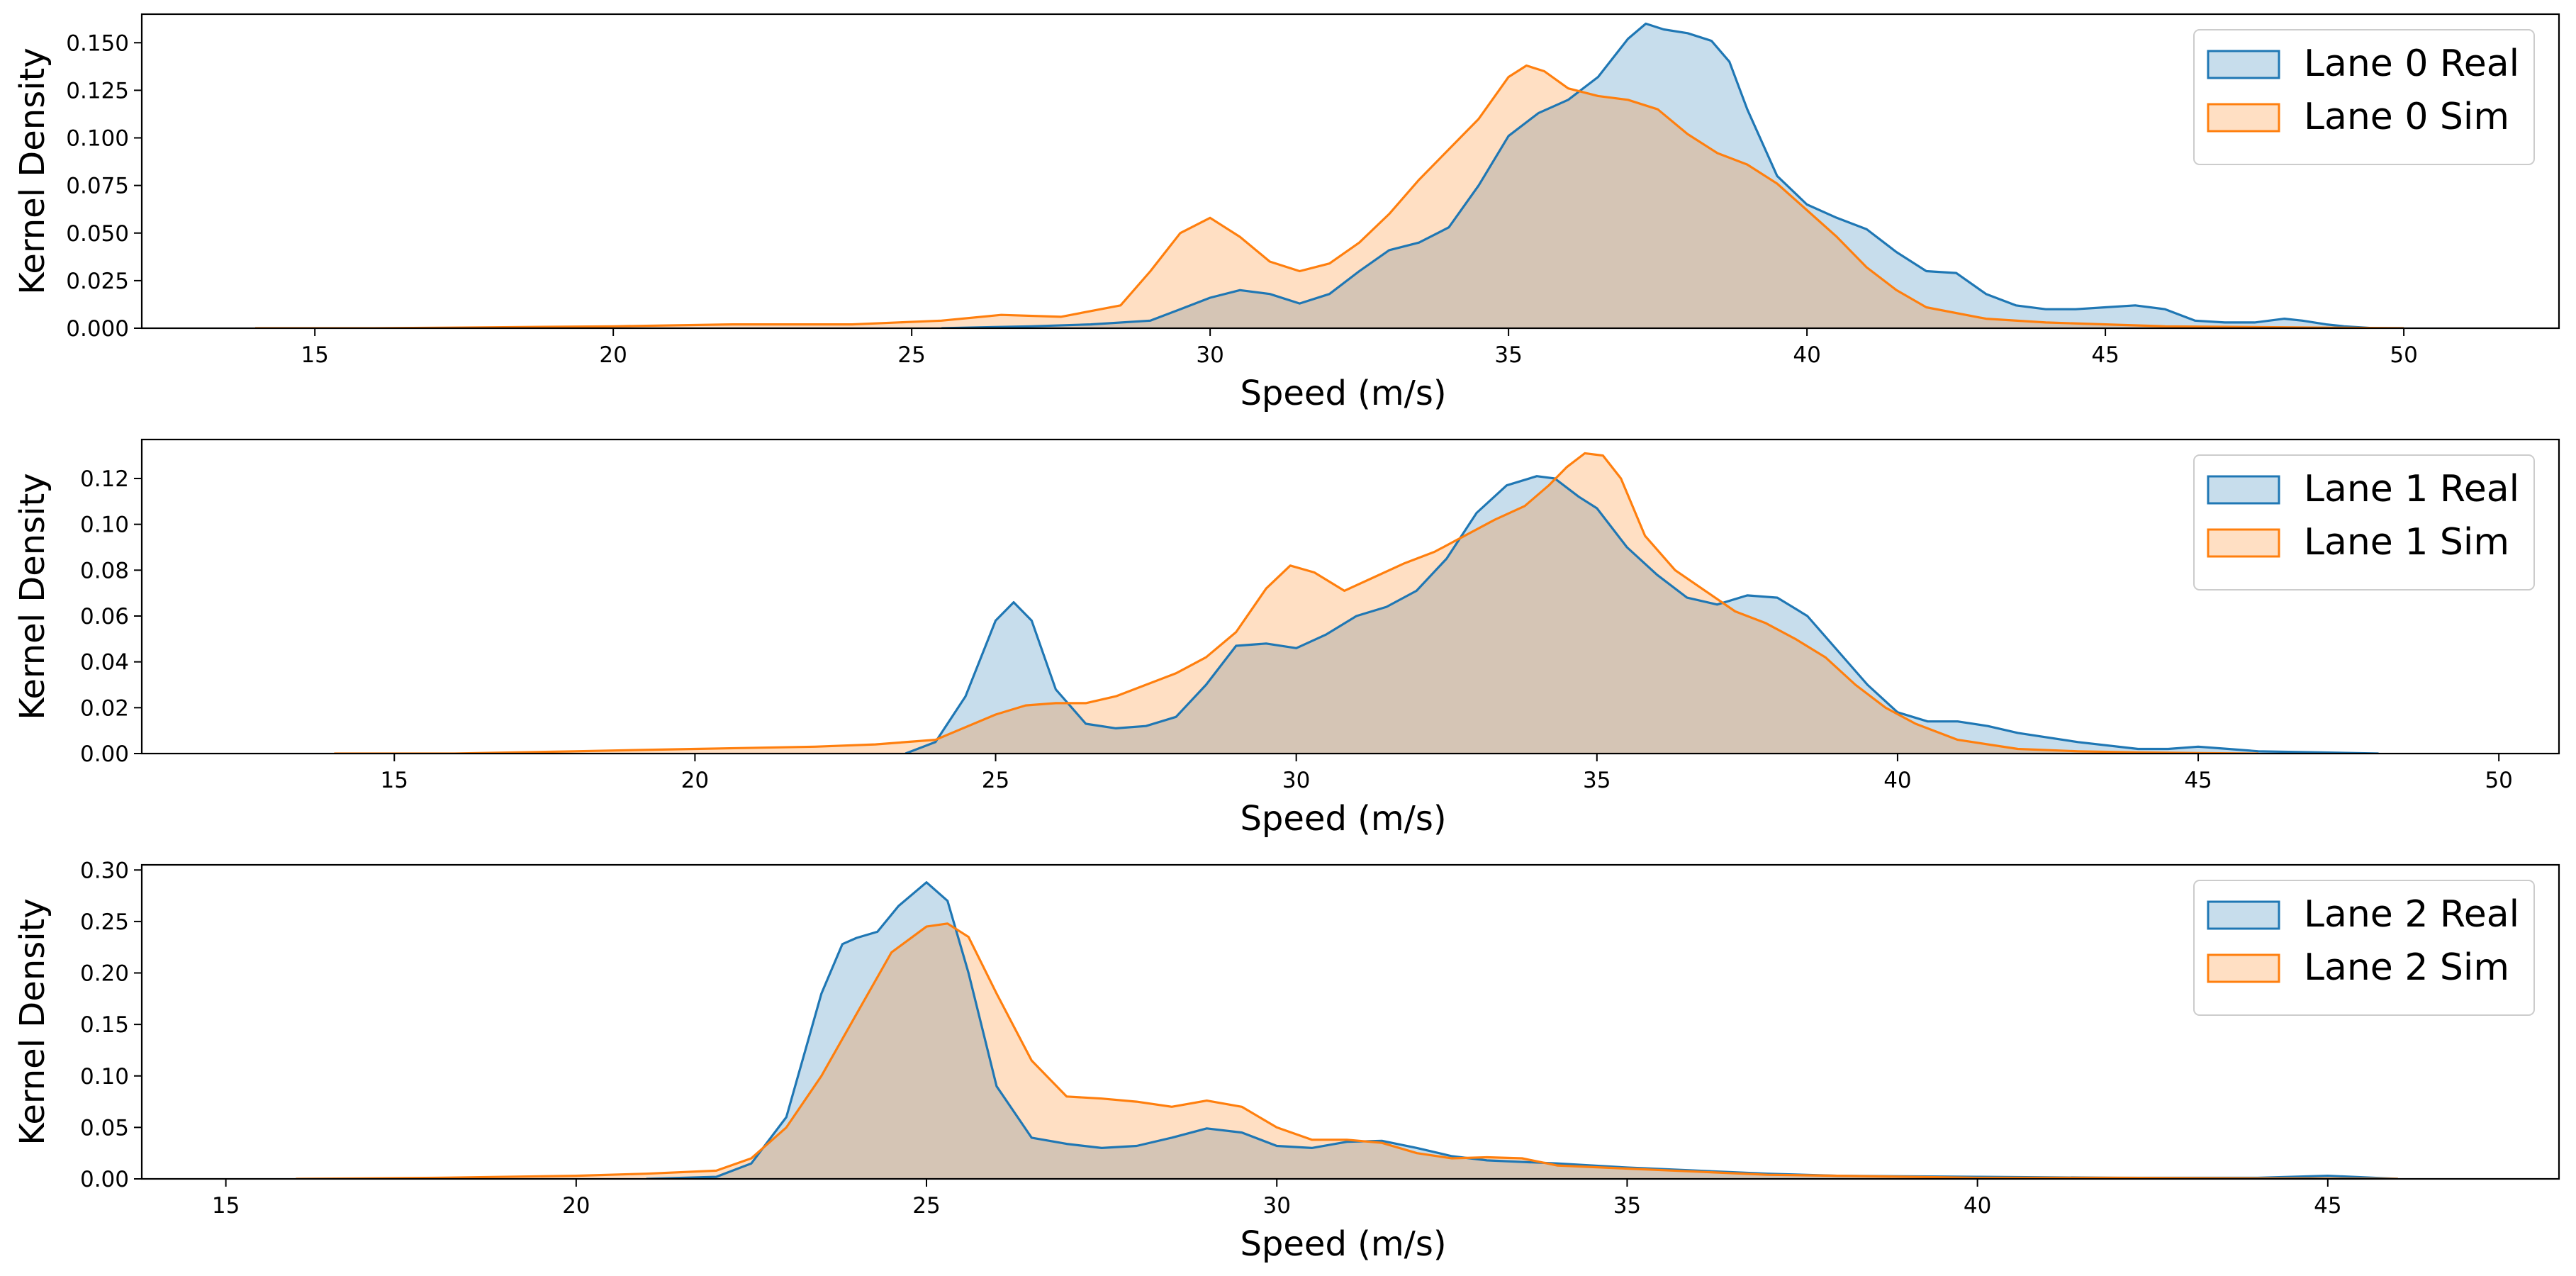 This screenshot has height=1276, width=2576. I want to click on y-tick-label: 0.075, so click(97, 186).